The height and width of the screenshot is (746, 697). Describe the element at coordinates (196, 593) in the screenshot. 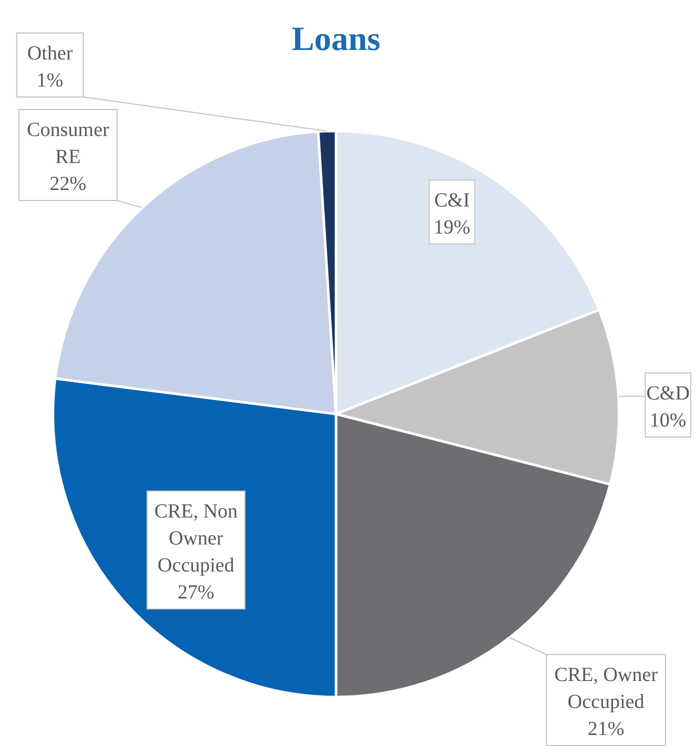

I see `data-label: 27%` at that location.